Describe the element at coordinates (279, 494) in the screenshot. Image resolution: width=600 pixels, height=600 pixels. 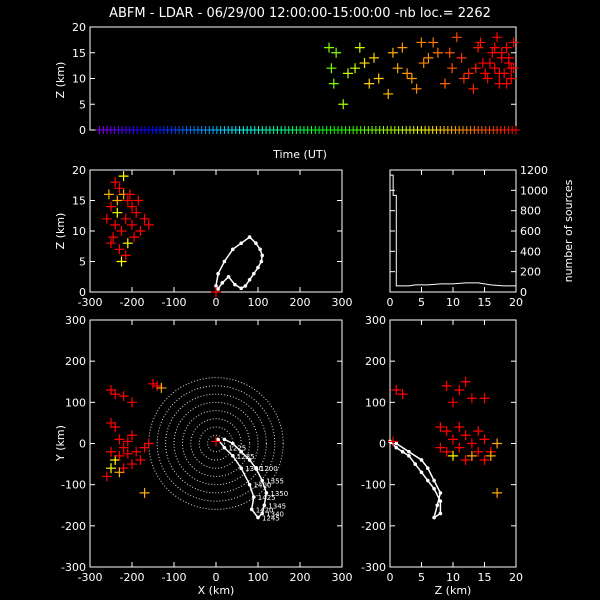
I see `track-time-label: 1350` at that location.